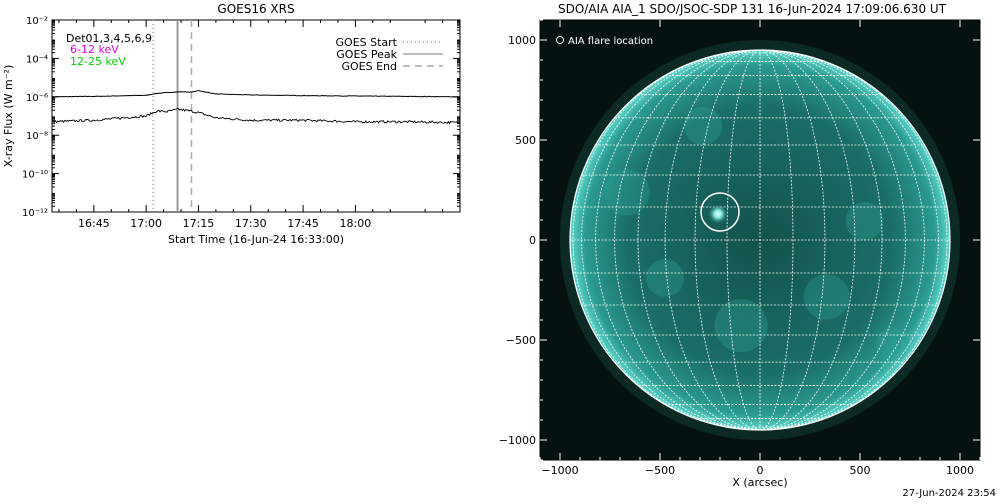  What do you see at coordinates (960, 470) in the screenshot?
I see `aia-x-tick-label: 1000` at bounding box center [960, 470].